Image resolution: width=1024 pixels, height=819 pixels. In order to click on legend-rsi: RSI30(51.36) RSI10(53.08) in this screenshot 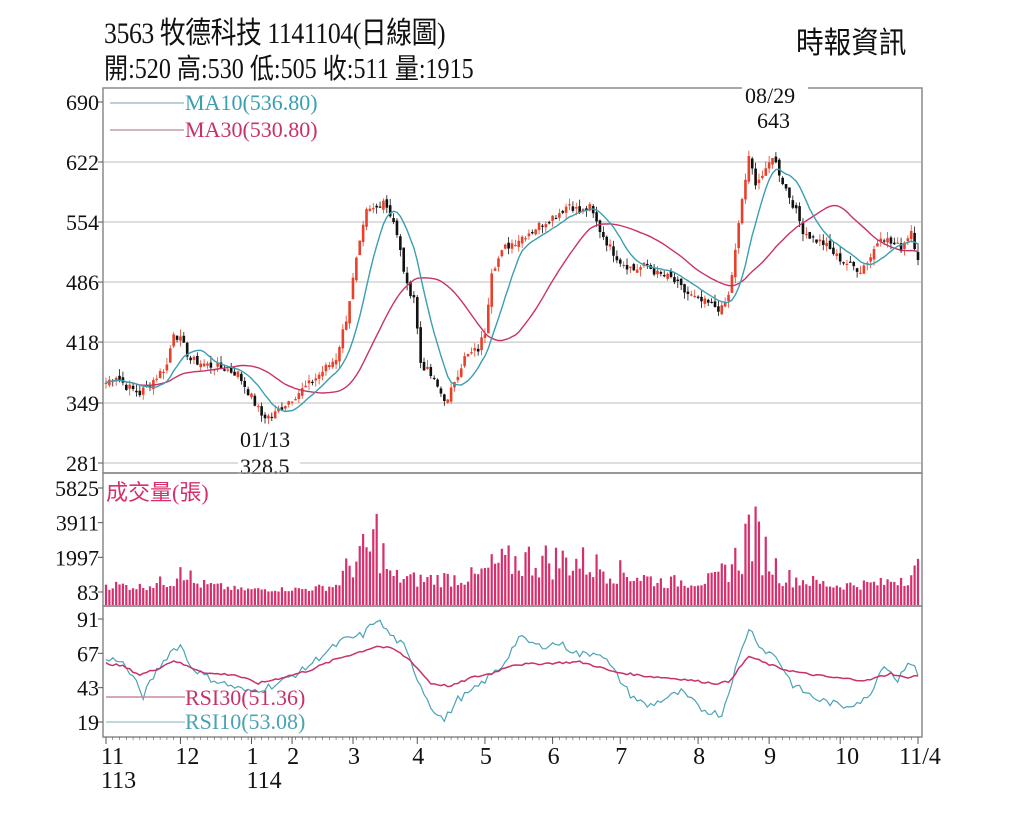, I will do `click(205, 709)`.